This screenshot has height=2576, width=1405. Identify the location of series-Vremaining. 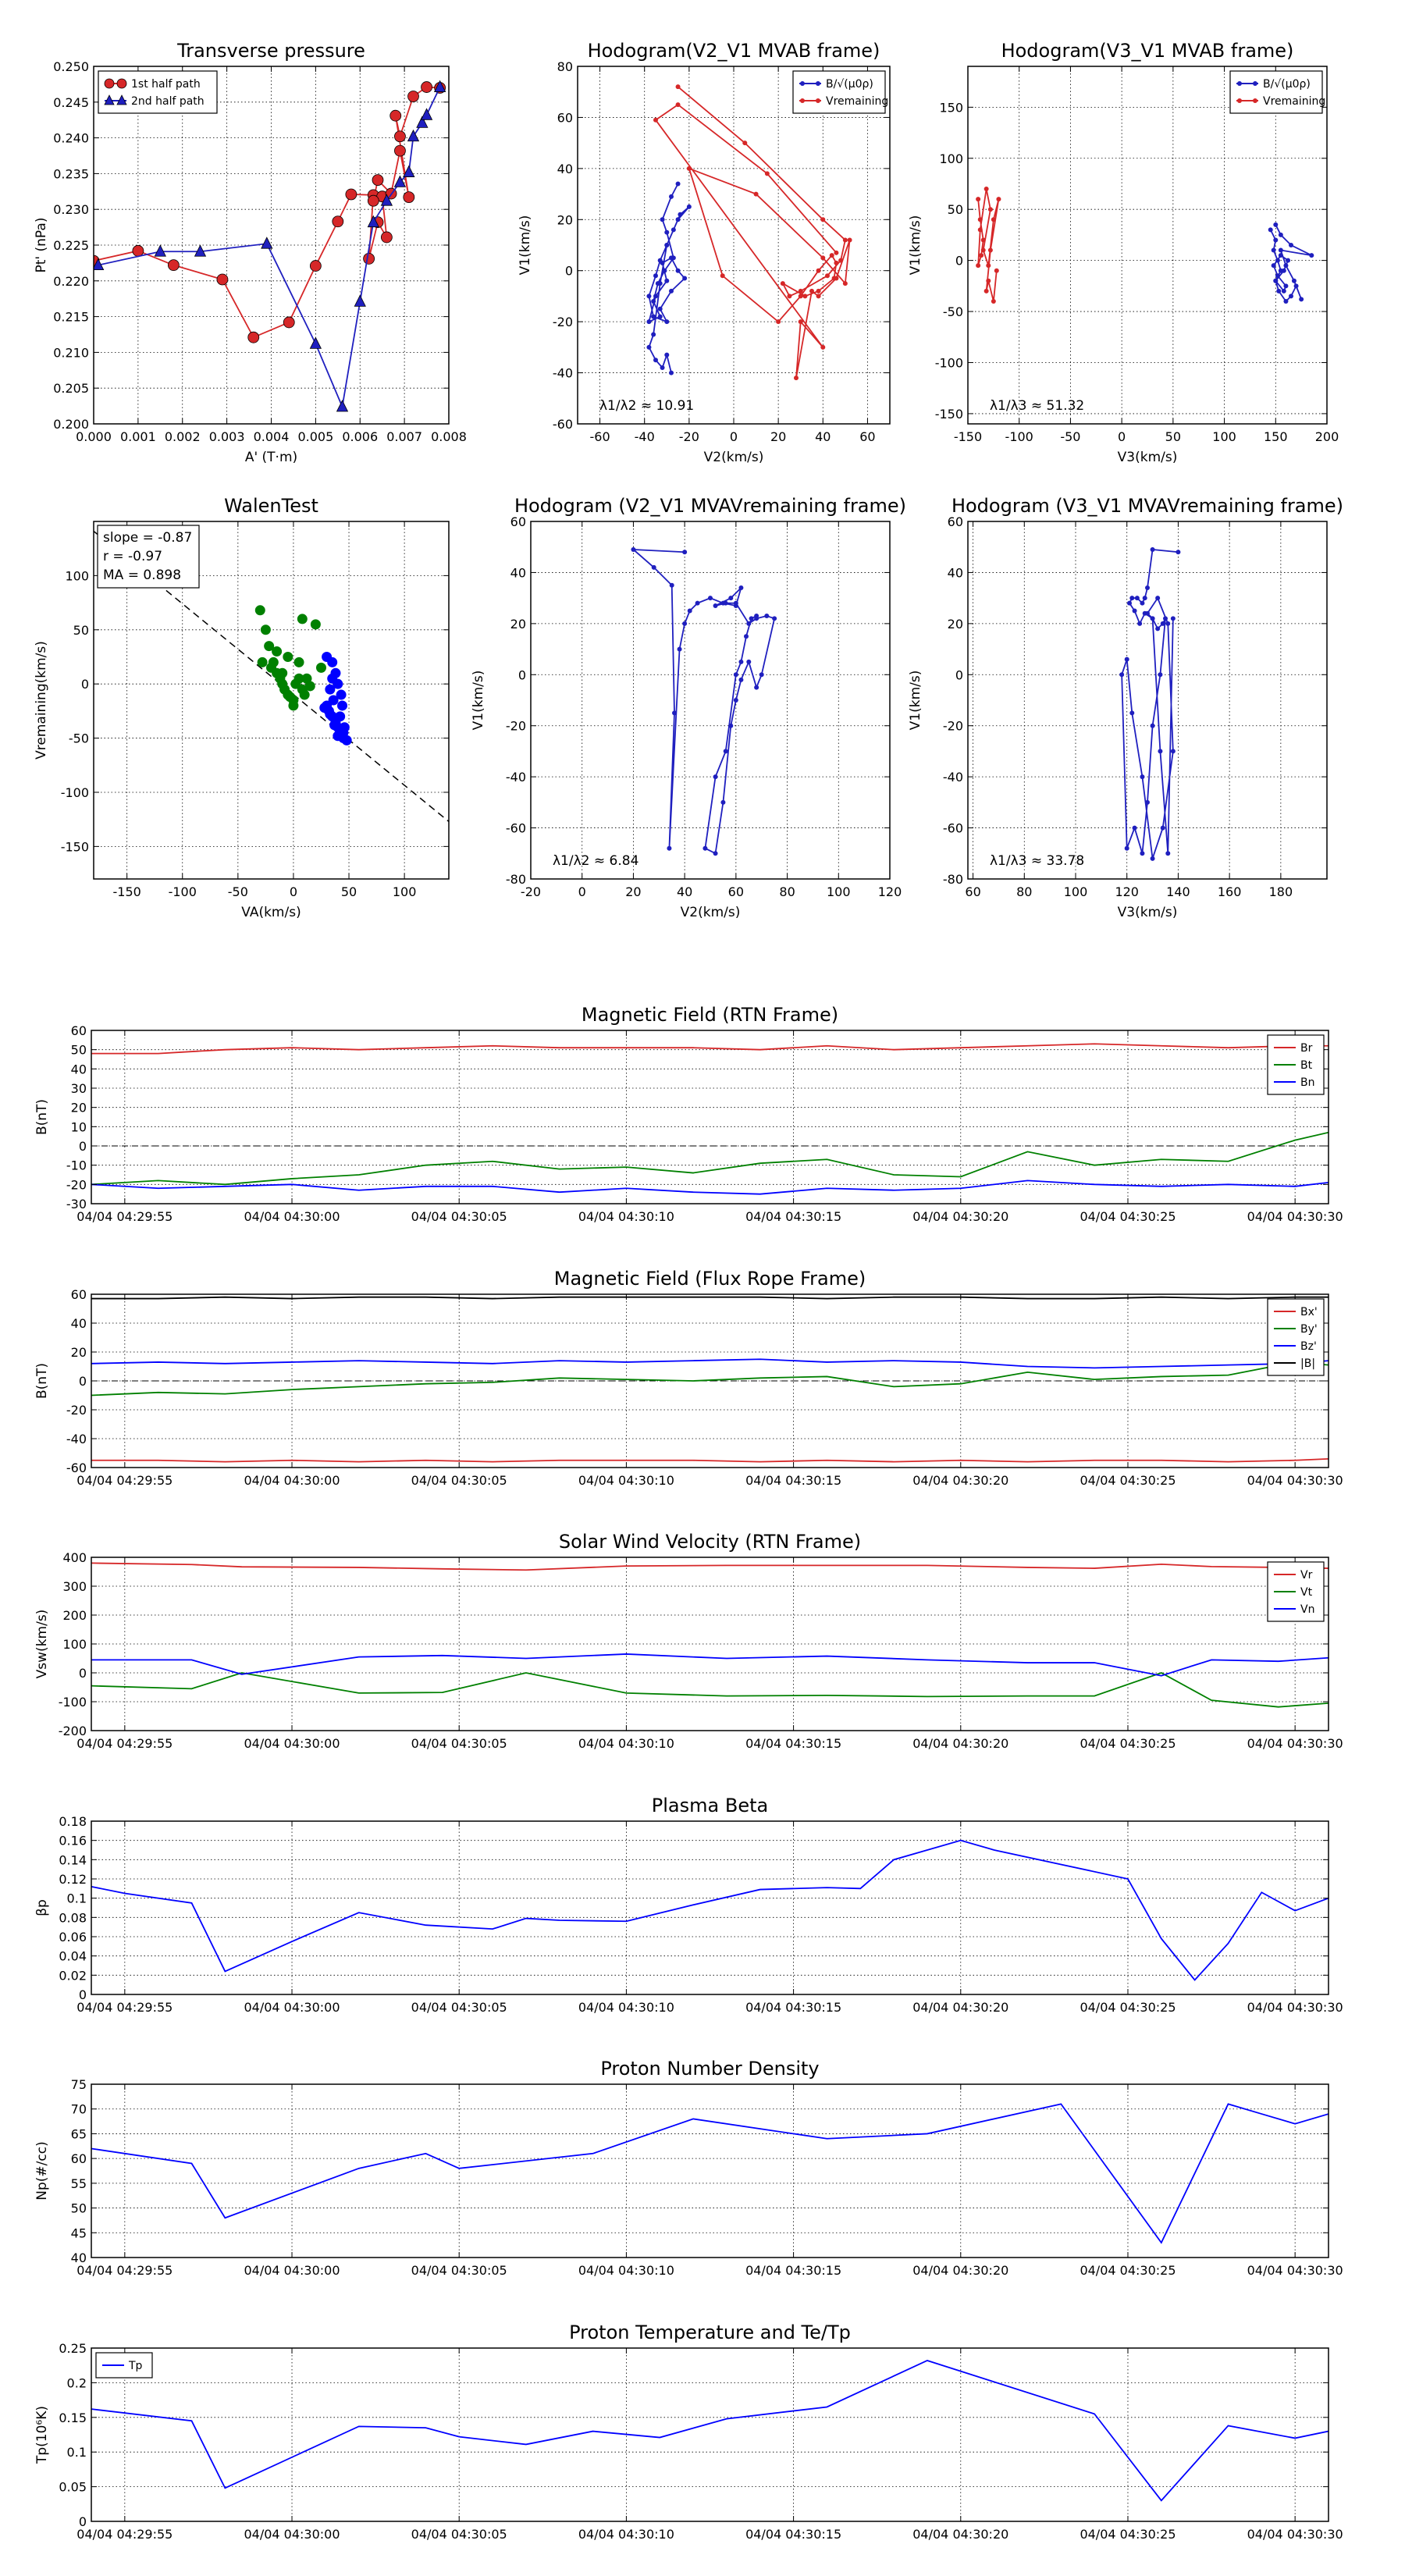
(988, 245).